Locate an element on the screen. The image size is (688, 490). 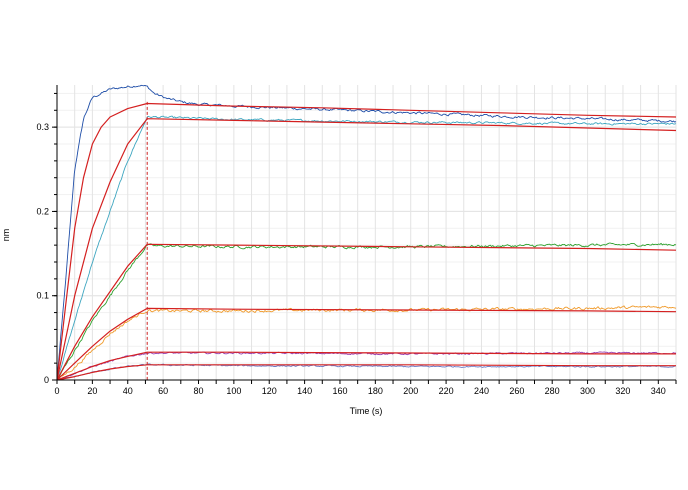
x-tick-label: 240 is located at coordinates (481, 391).